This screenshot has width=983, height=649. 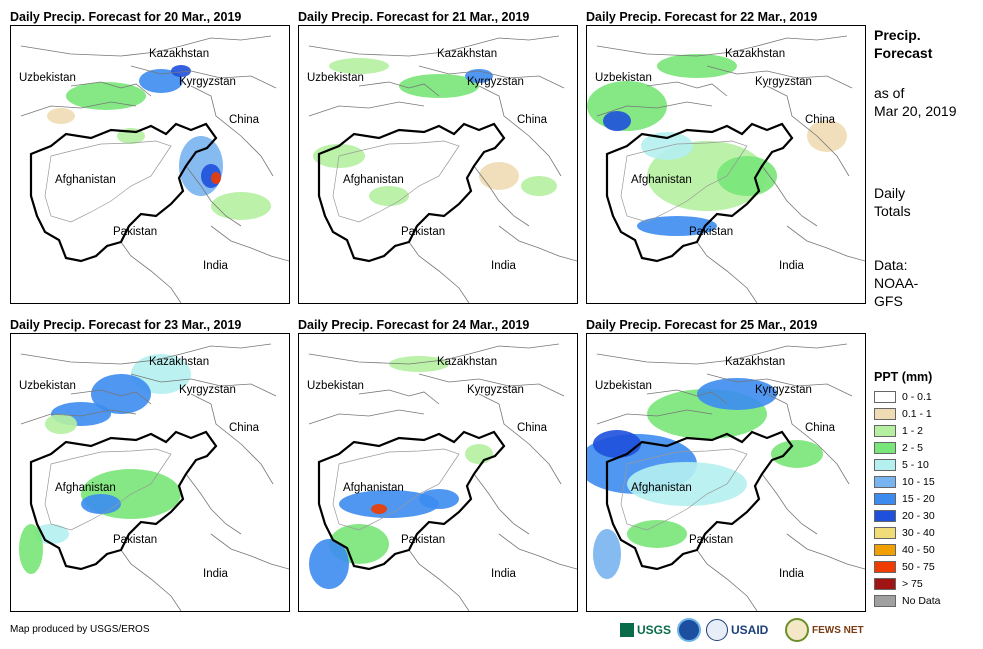 What do you see at coordinates (702, 325) in the screenshot?
I see `panel-title: Daily Precip. Forecast for 25 Mar., 2019` at bounding box center [702, 325].